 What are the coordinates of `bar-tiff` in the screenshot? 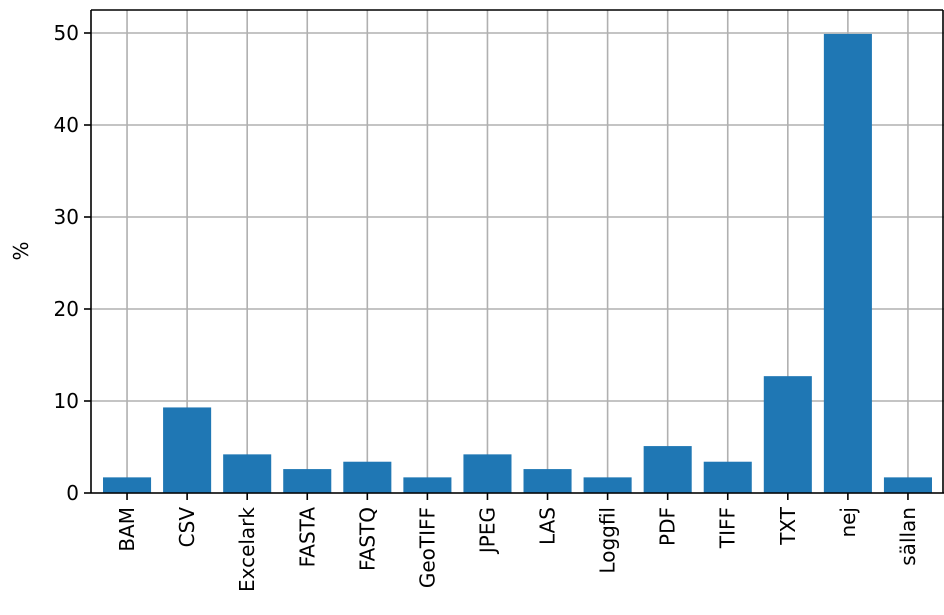 It's located at (727, 477).